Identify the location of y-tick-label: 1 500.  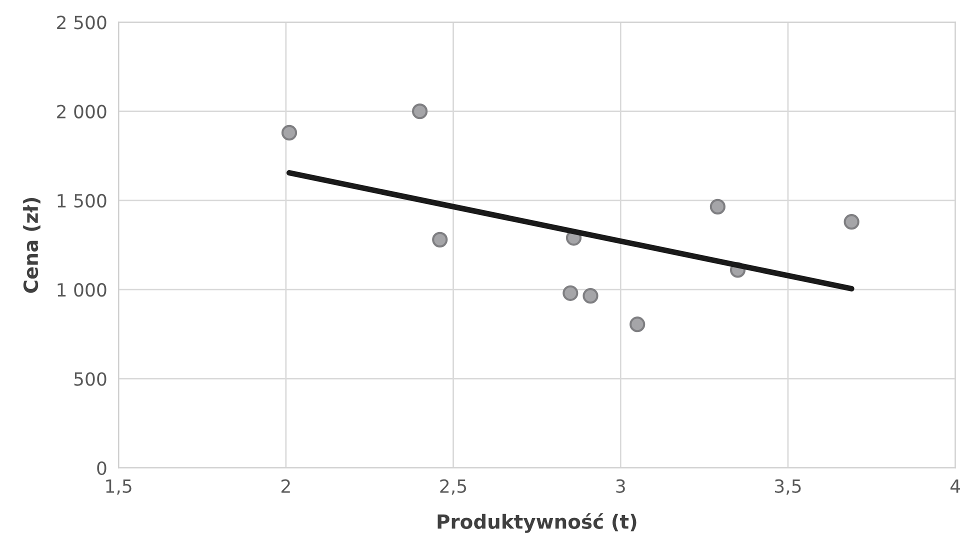
(82, 201).